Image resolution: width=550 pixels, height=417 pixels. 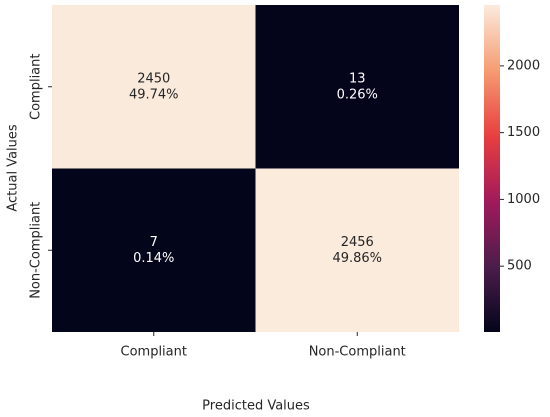 What do you see at coordinates (36, 87) in the screenshot?
I see `y-tick-label: Compliant` at bounding box center [36, 87].